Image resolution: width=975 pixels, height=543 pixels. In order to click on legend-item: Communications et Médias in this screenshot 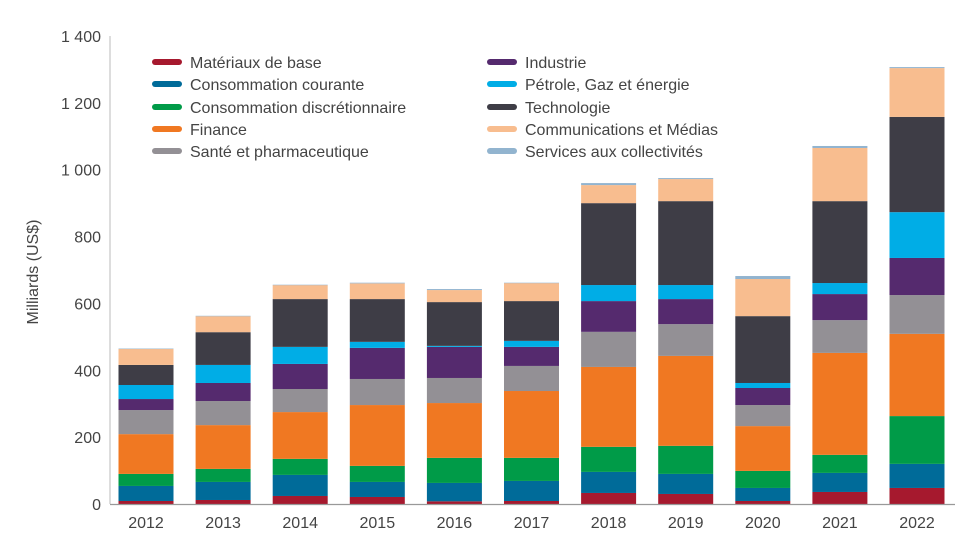, I will do `click(602, 130)`.